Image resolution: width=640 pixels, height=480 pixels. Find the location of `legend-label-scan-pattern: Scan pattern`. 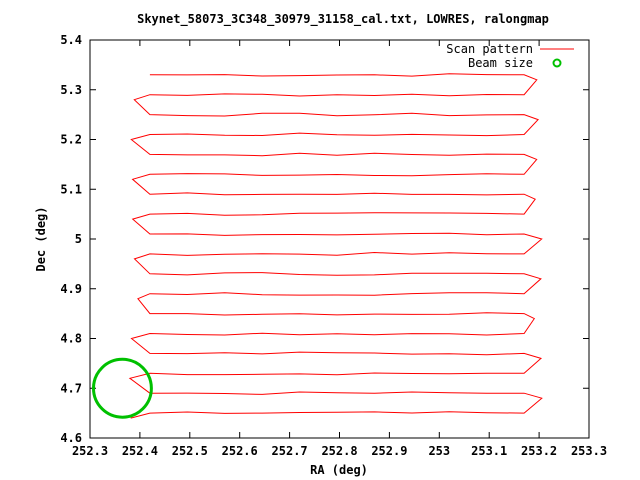

legend-label-scan-pattern: Scan pattern is located at coordinates (489, 49).